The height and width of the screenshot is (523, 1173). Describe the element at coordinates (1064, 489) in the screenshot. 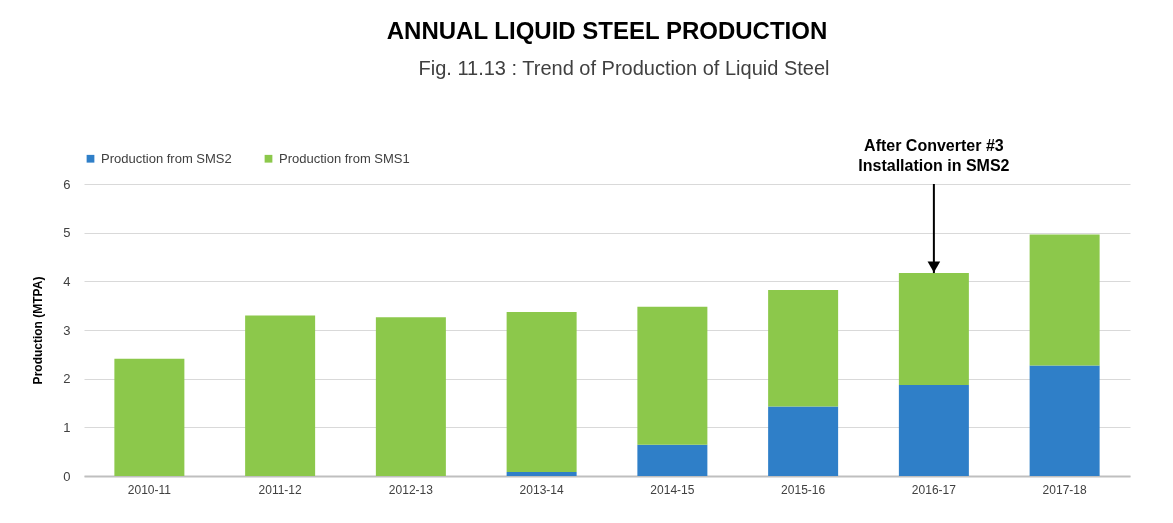

I see `x-tick-label: 2017-18` at that location.